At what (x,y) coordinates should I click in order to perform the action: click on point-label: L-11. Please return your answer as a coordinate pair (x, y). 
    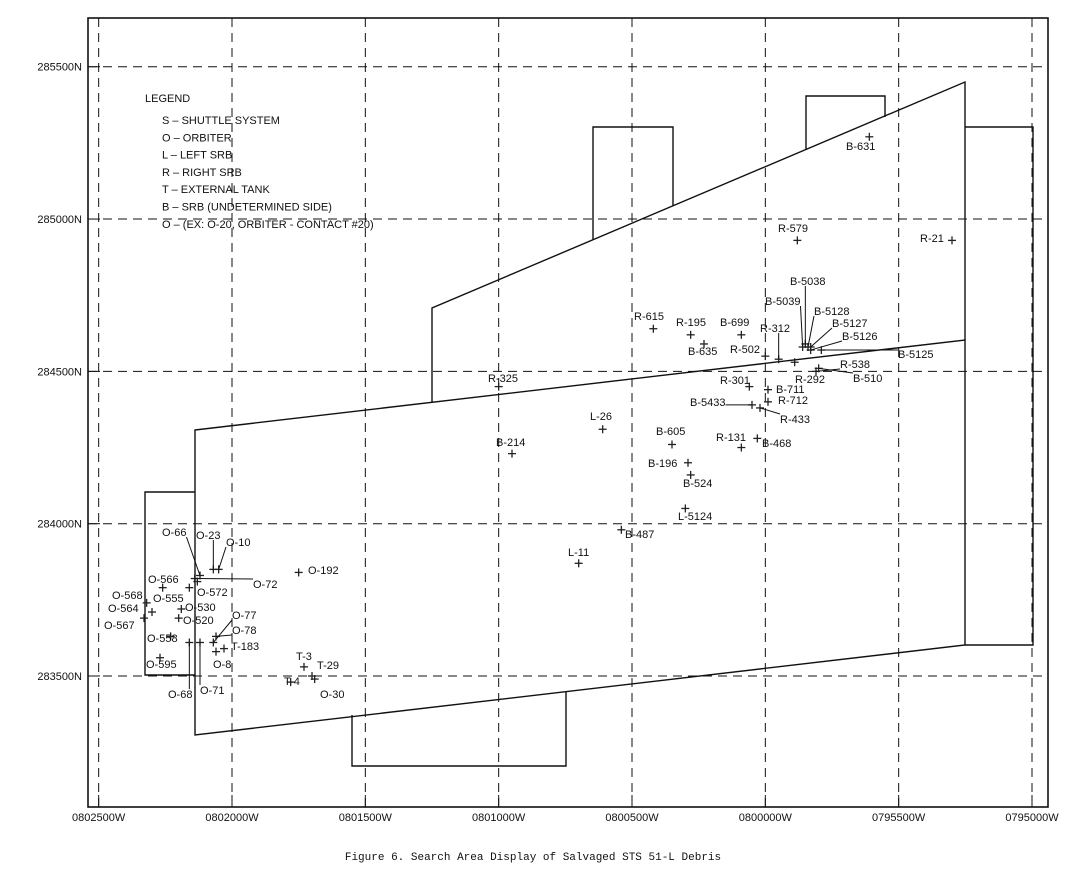
    Looking at the image, I should click on (578, 553).